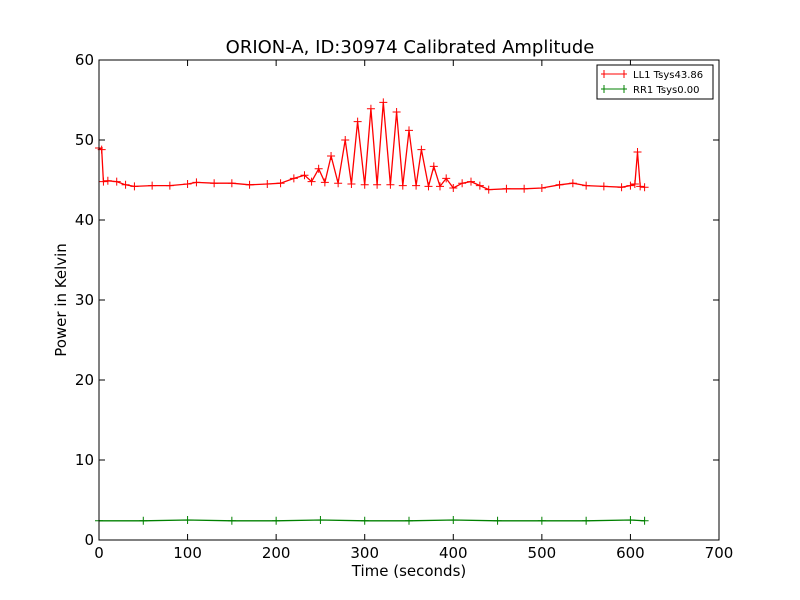 Image resolution: width=800 pixels, height=600 pixels. Describe the element at coordinates (719, 553) in the screenshot. I see `x-tick-label: 700` at that location.